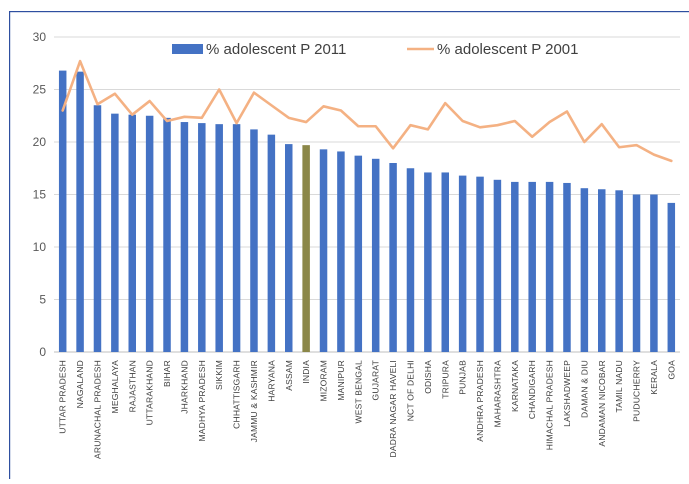 This screenshot has width=689, height=484. What do you see at coordinates (40, 90) in the screenshot?
I see `y-tick-label: 25` at bounding box center [40, 90].